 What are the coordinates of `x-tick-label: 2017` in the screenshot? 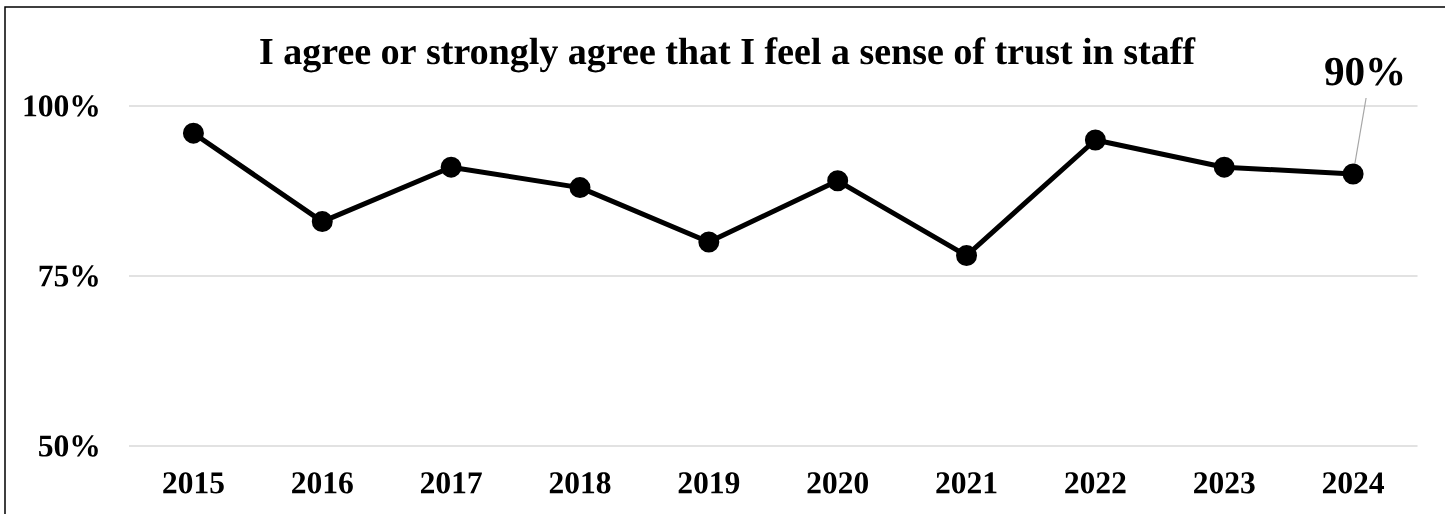 It's located at (451, 483).